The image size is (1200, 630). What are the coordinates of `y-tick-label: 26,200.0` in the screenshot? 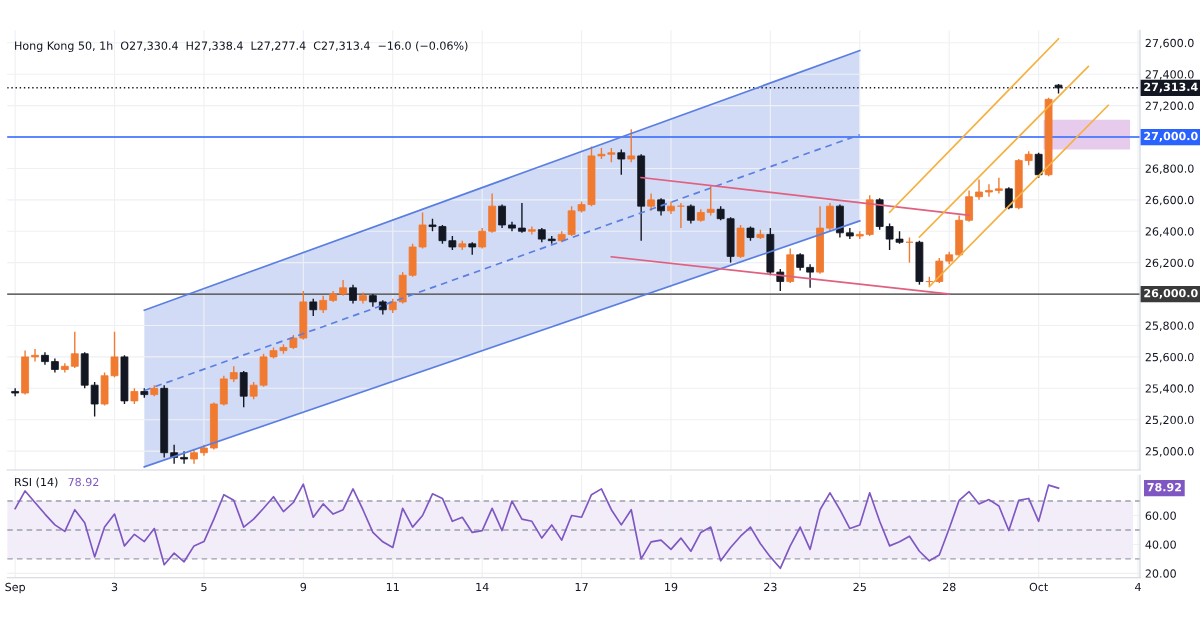 It's located at (1169, 263).